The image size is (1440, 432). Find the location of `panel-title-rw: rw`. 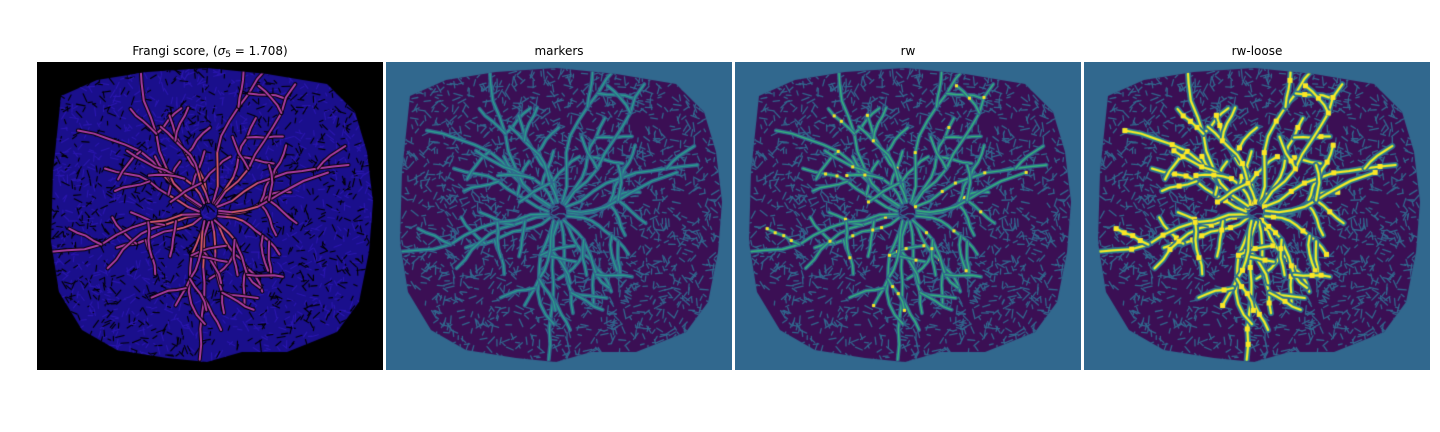

panel-title-rw: rw is located at coordinates (908, 51).